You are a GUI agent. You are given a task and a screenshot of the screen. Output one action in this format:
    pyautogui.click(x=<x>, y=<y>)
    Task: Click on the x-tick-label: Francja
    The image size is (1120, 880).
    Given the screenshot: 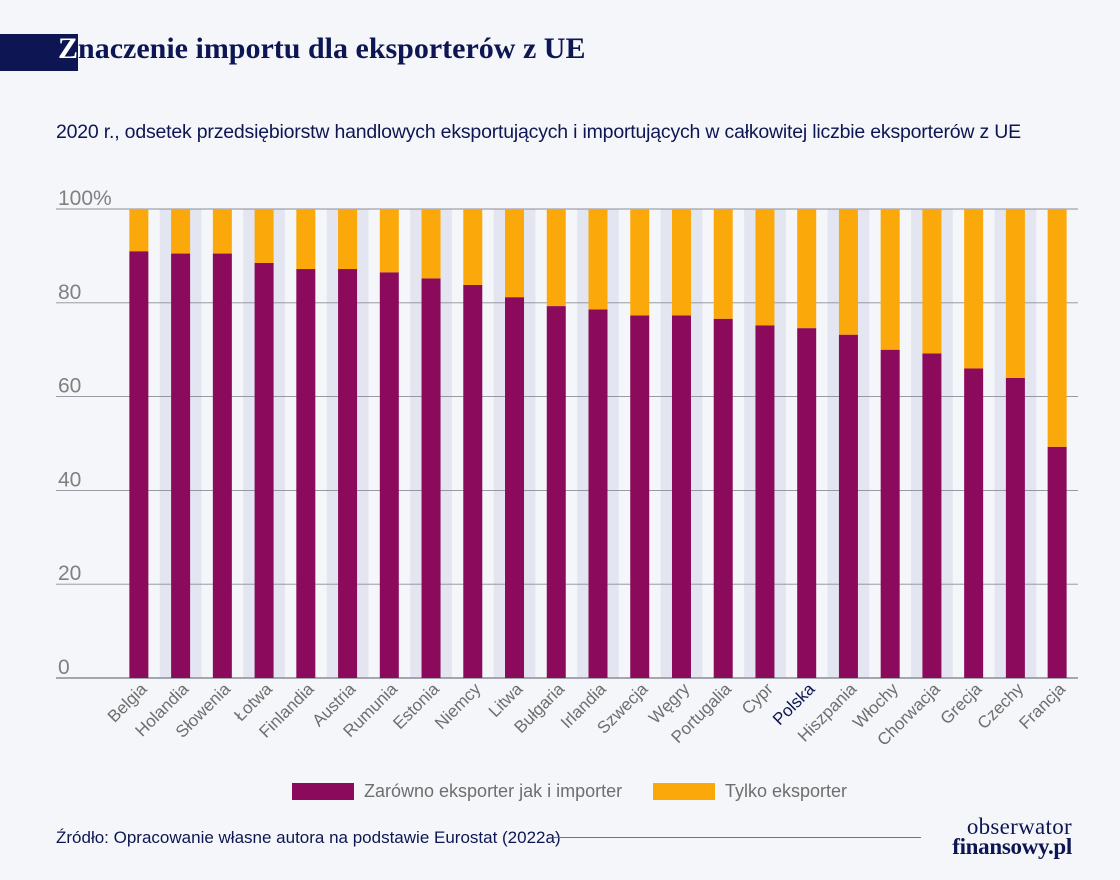 What is the action you would take?
    pyautogui.click(x=1042, y=706)
    